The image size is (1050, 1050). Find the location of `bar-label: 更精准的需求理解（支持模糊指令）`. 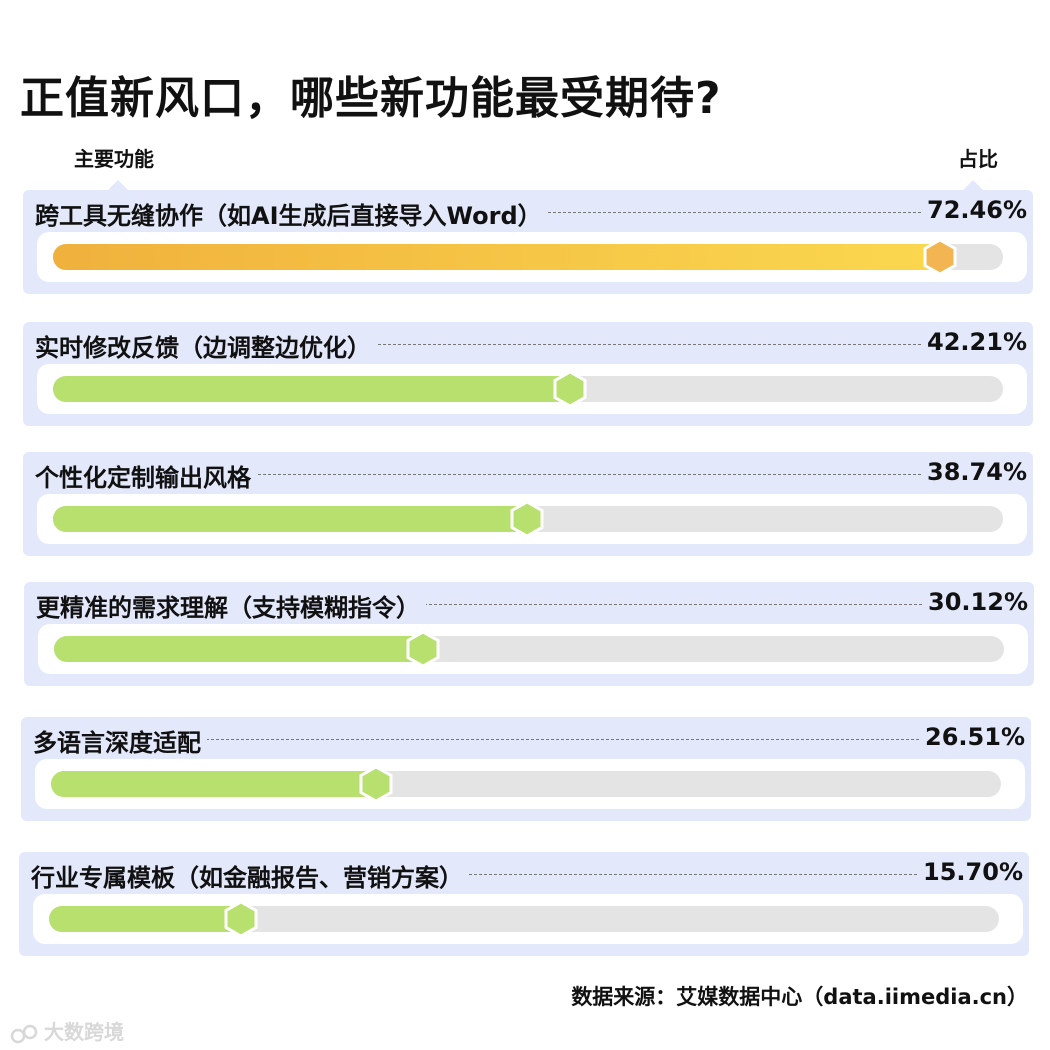

bar-label: 更精准的需求理解（支持模糊指令） is located at coordinates (231, 605).